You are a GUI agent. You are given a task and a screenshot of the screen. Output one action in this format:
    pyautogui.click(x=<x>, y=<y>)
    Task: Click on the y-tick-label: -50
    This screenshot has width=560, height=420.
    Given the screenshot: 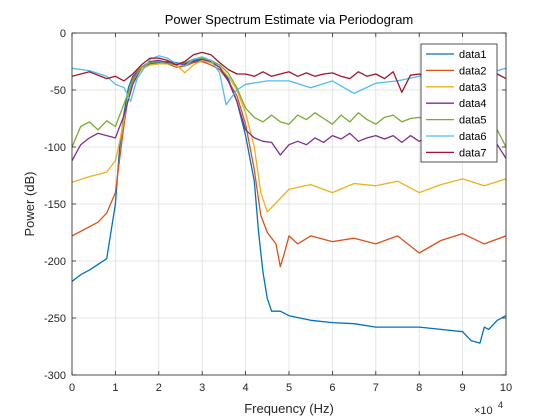 What is the action you would take?
    pyautogui.click(x=58, y=91)
    